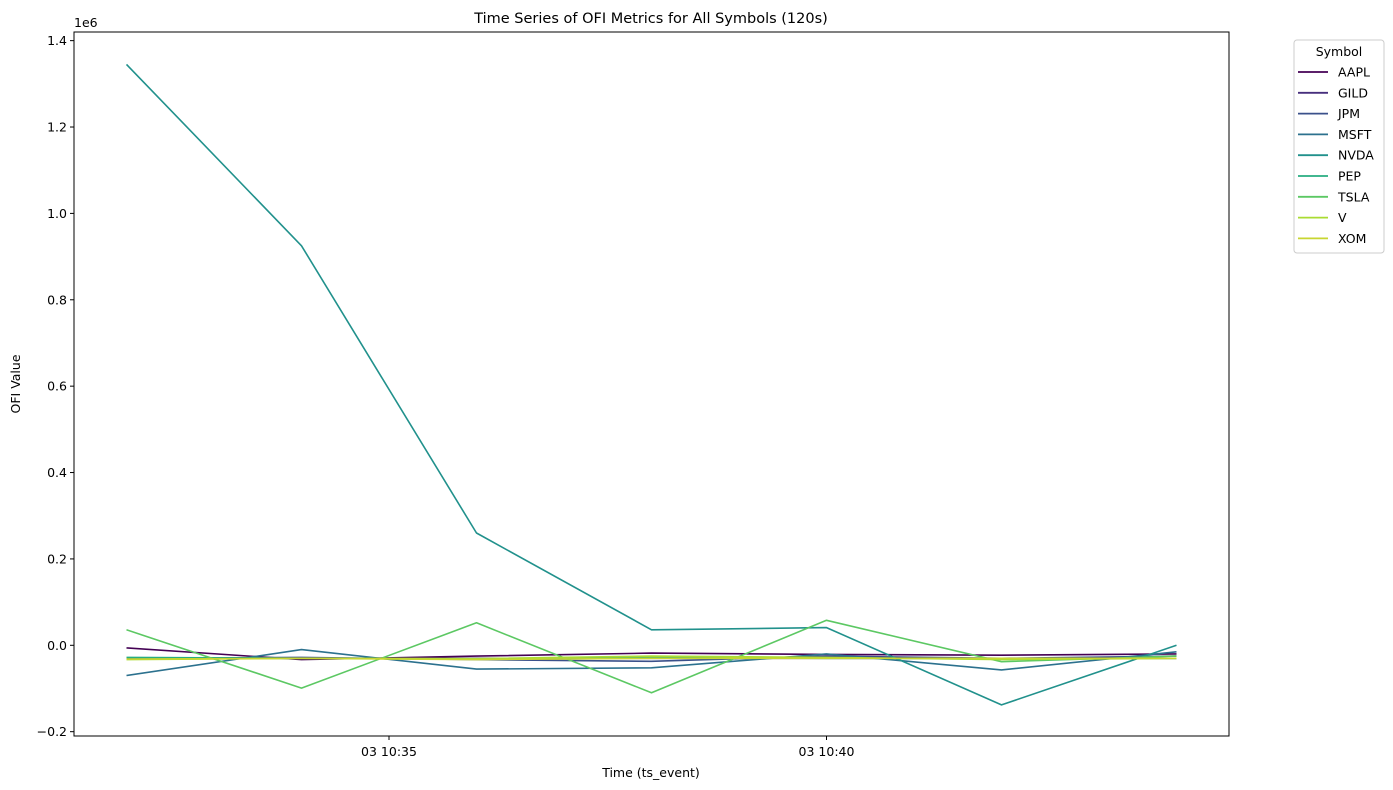 Image resolution: width=1393 pixels, height=790 pixels. I want to click on y-tick-label: 0.8, so click(57, 299).